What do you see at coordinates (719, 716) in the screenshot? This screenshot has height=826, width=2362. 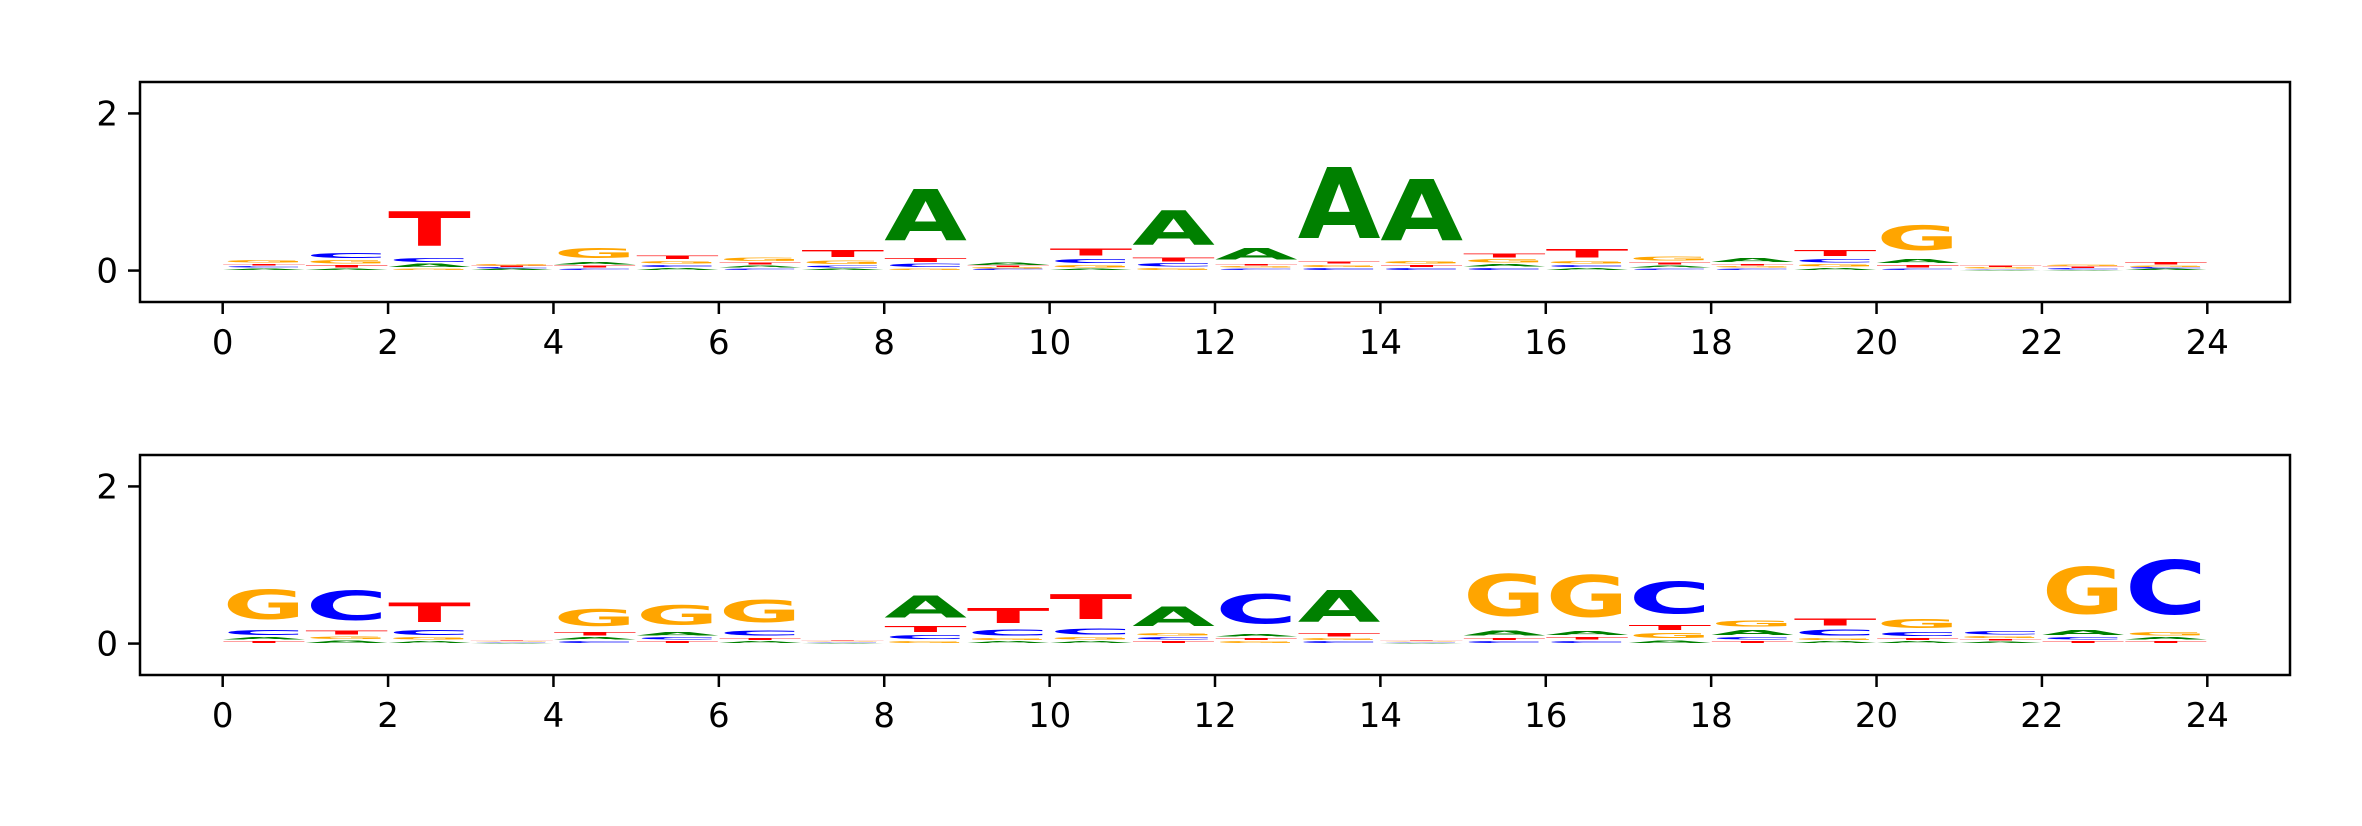 I see `x-tick-label: 6` at bounding box center [719, 716].